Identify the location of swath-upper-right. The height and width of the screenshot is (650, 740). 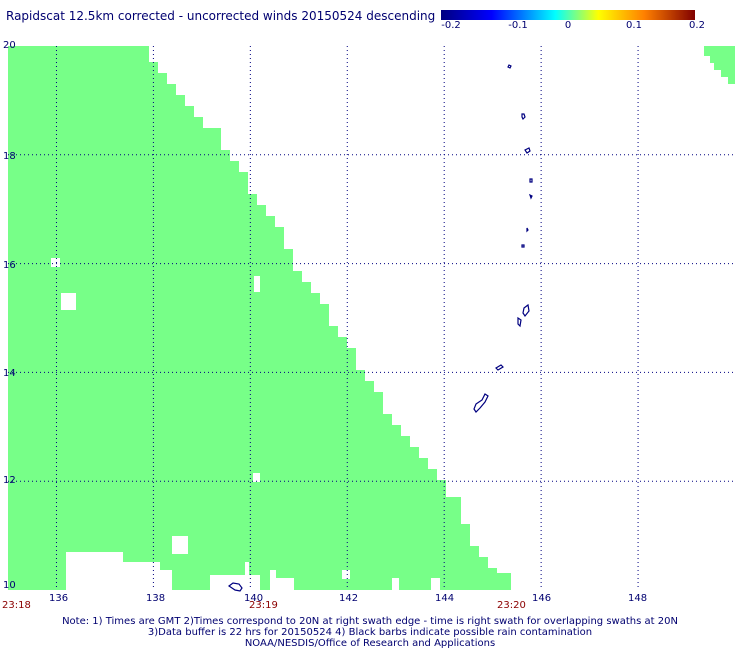
(719, 65).